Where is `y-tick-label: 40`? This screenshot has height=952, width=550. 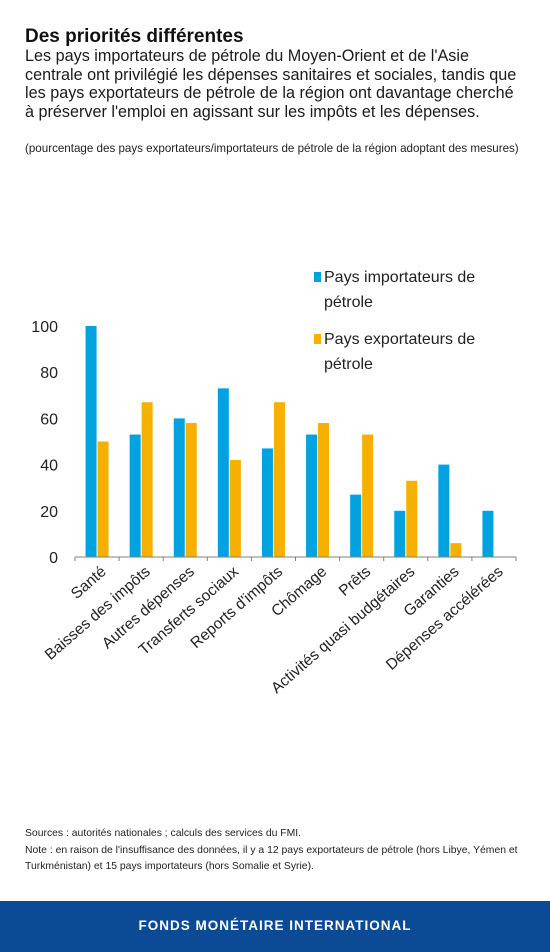
y-tick-label: 40 is located at coordinates (49, 466).